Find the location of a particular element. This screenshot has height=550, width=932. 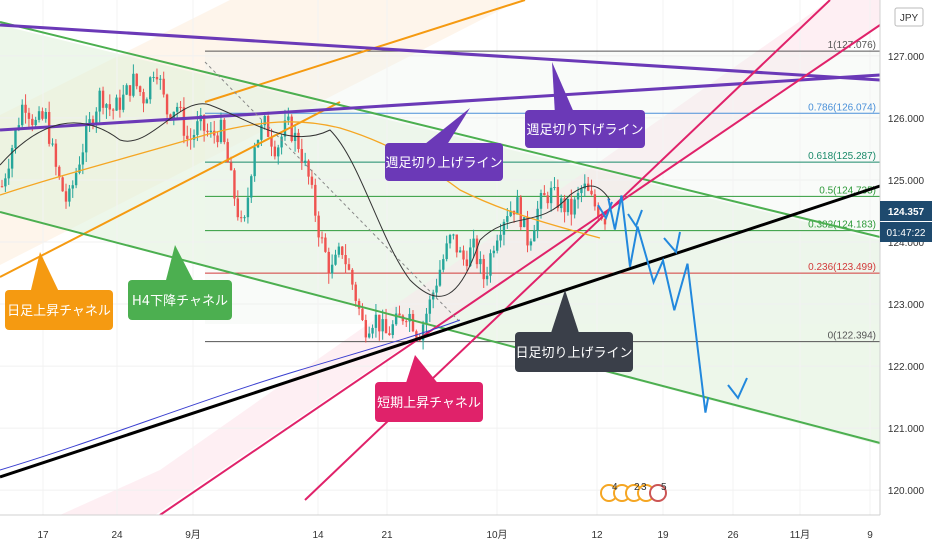

callout-h4-downtrend-channel: H4下降チャネル is located at coordinates (180, 282).